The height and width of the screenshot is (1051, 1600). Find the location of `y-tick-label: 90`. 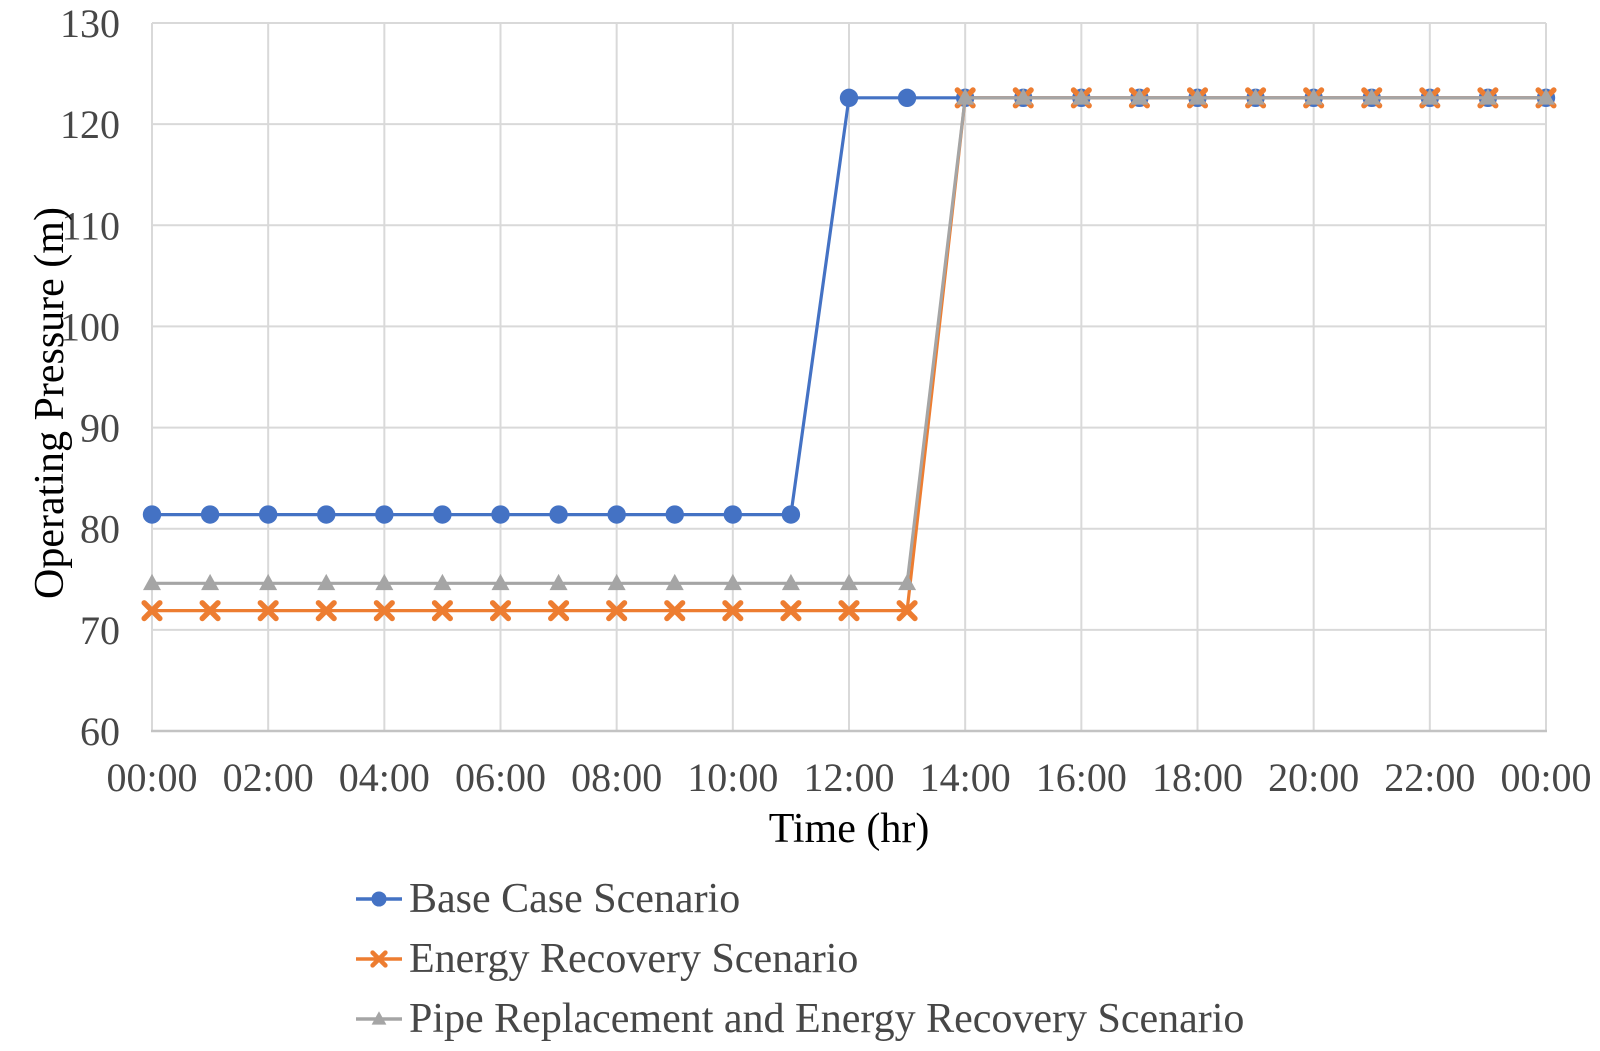

y-tick-label: 90 is located at coordinates (100, 428).